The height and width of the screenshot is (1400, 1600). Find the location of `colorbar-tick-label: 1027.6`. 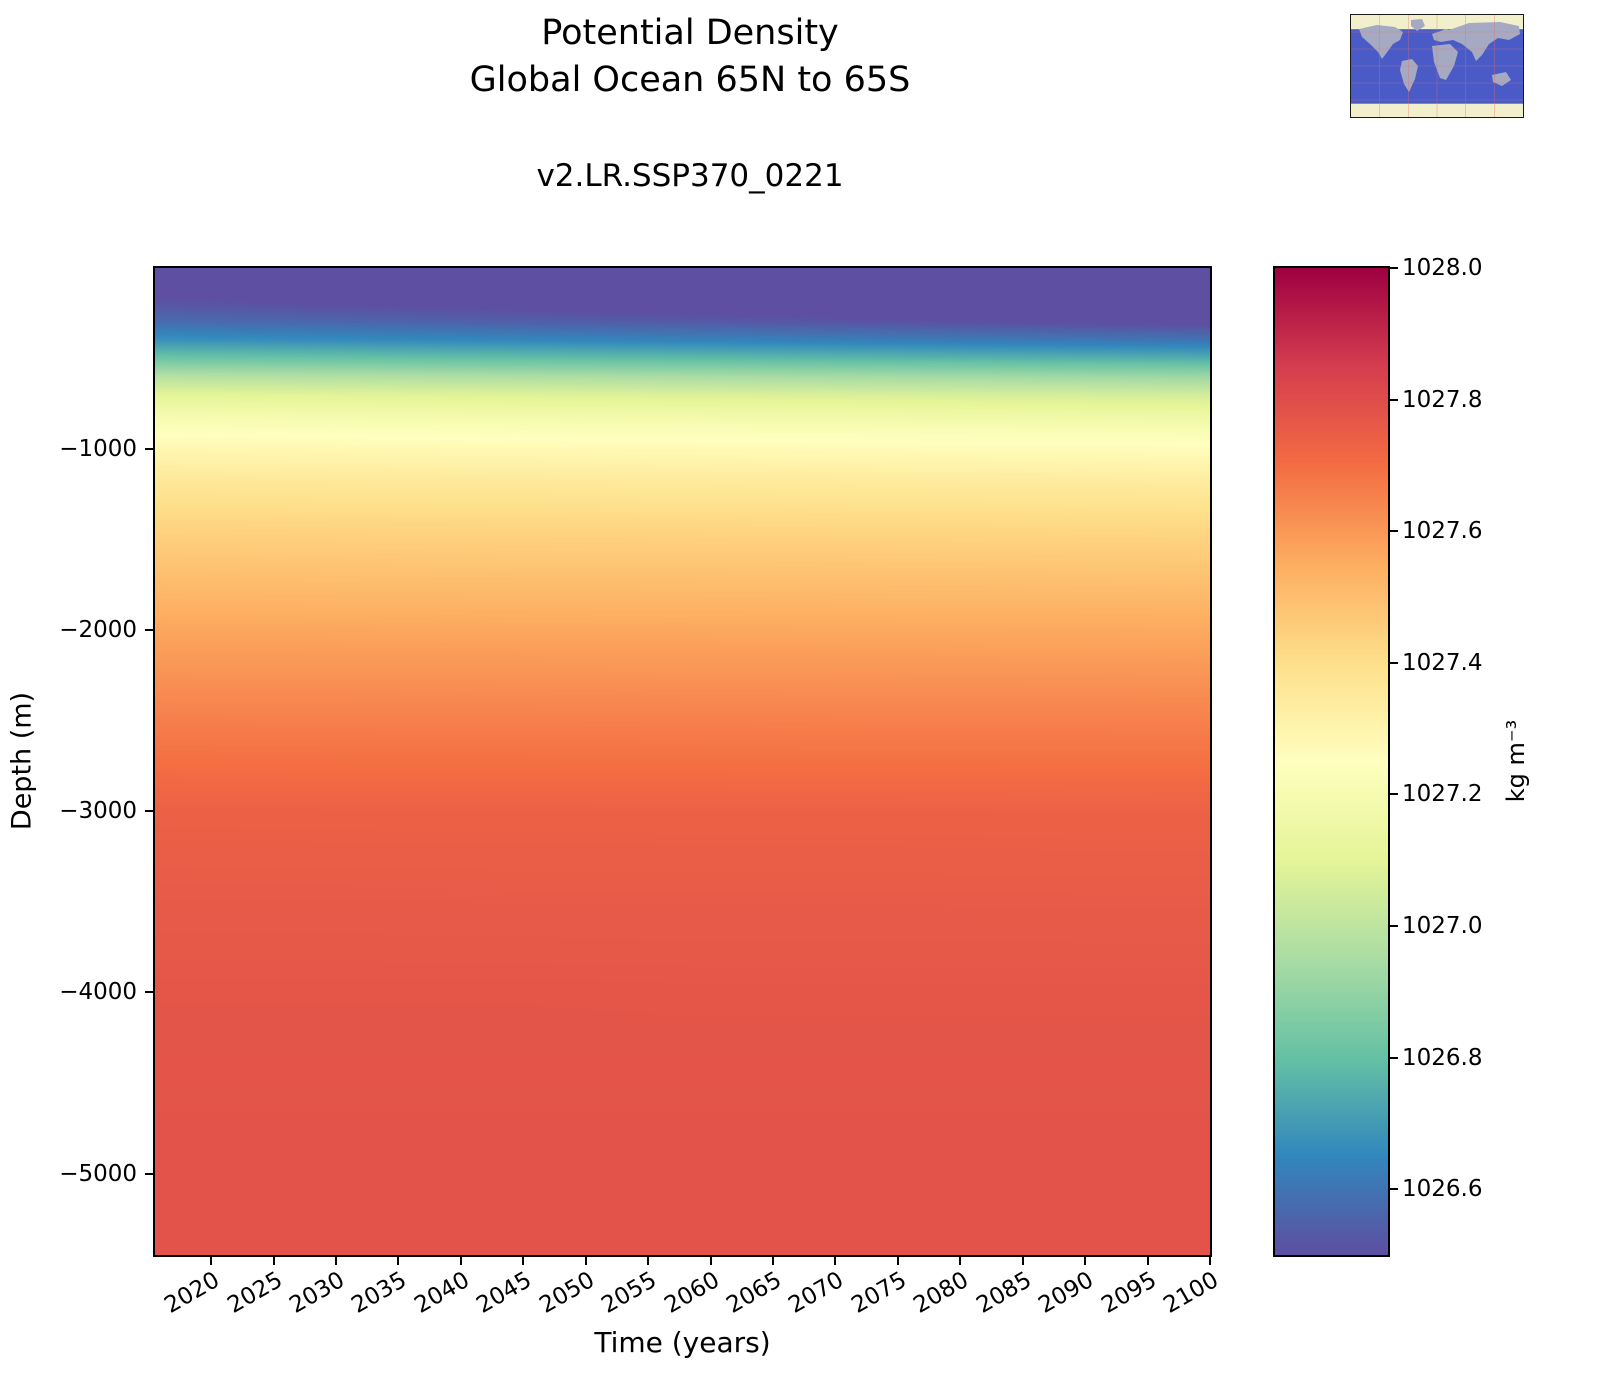

colorbar-tick-label: 1027.6 is located at coordinates (1442, 531).